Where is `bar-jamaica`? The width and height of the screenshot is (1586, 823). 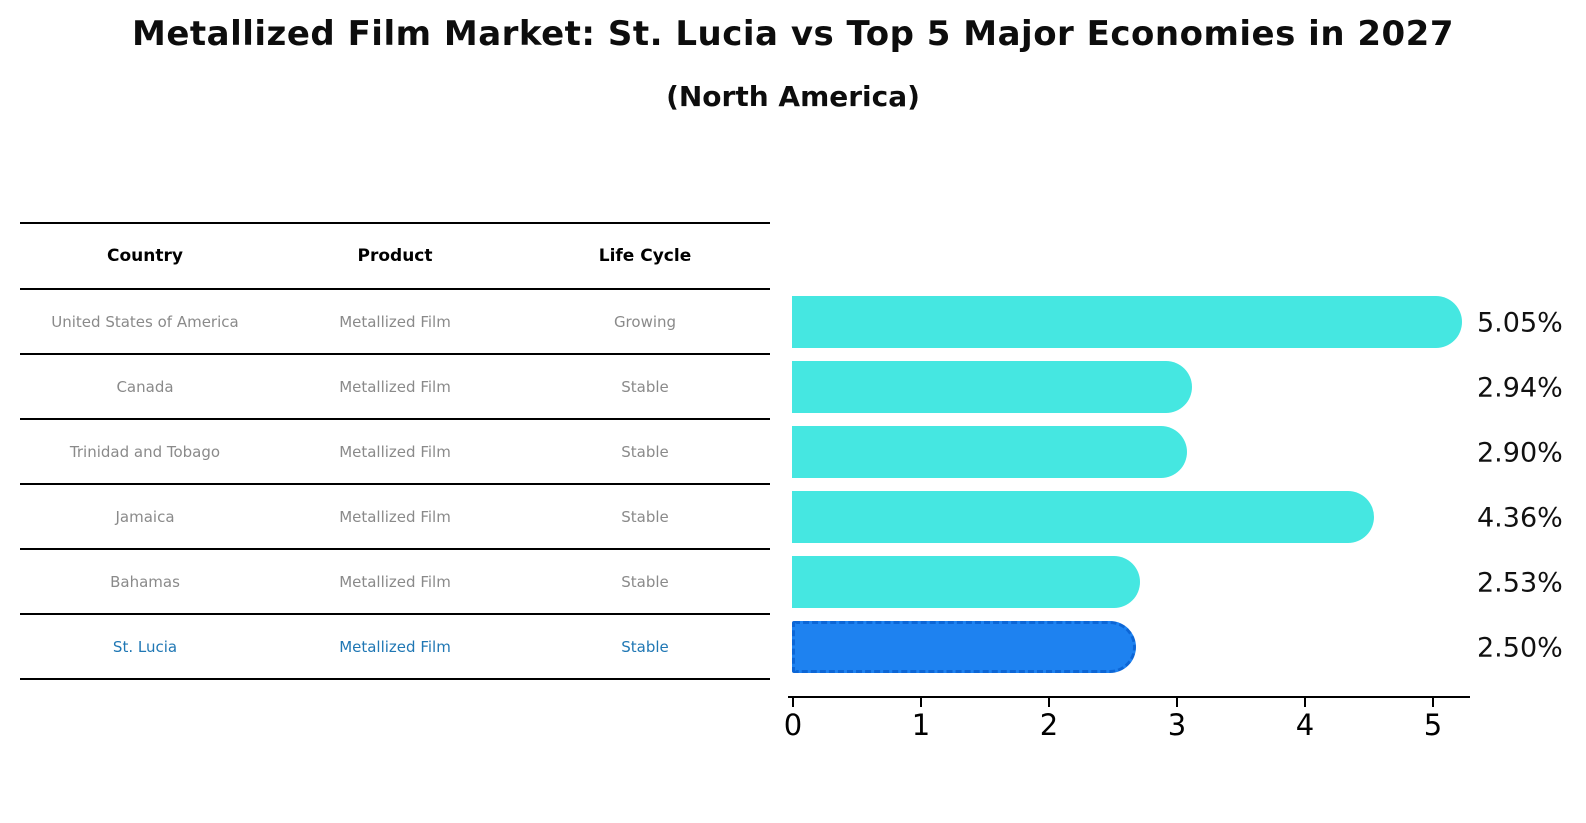
bar-jamaica is located at coordinates (1083, 517).